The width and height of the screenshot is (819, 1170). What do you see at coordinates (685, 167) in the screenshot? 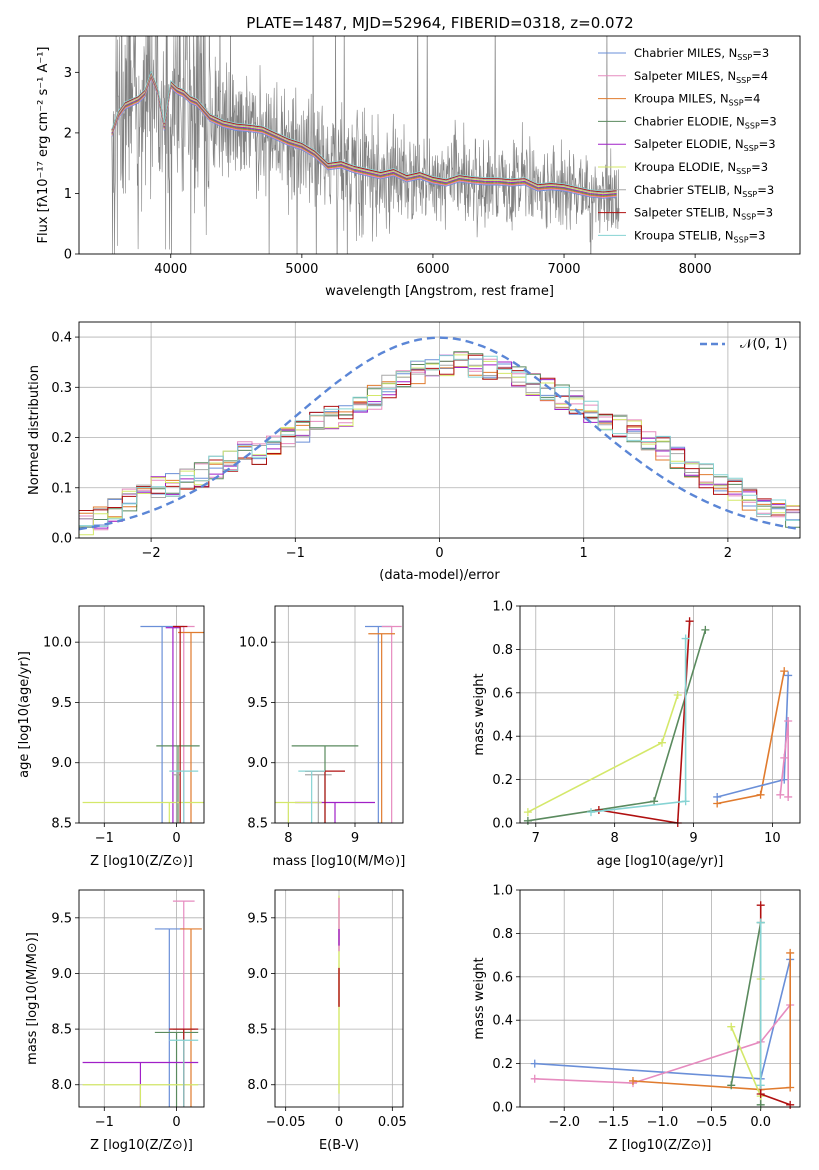
I see `legend-label: Kroupa ELODIE, N` at bounding box center [685, 167].